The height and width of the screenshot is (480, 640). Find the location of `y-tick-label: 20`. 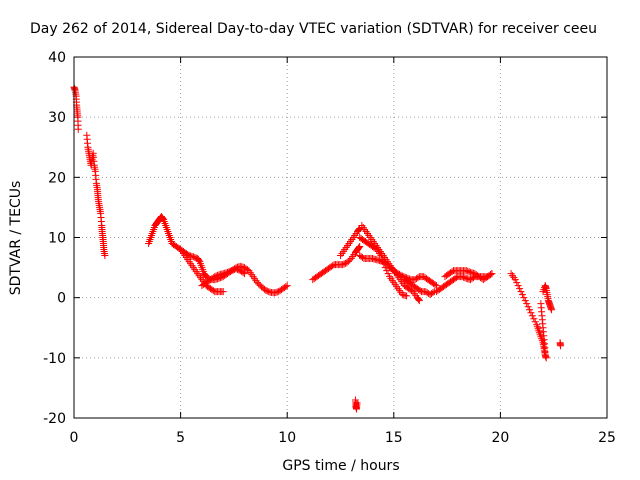

y-tick-label: 20 is located at coordinates (57, 178).